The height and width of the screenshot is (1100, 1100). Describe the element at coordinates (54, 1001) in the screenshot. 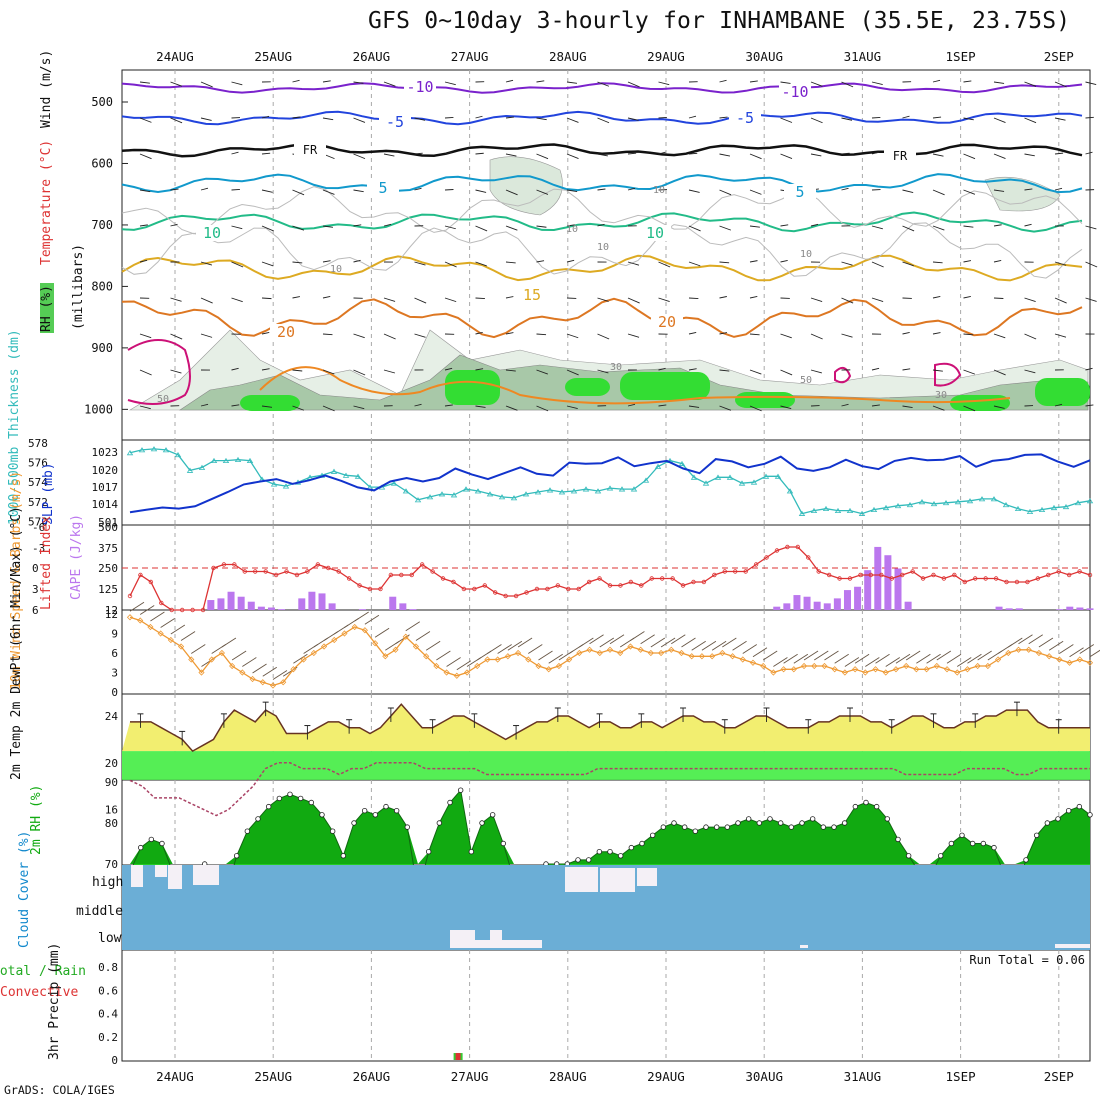

I see `ylabel-precip: 3hr Precip (mm)` at that location.